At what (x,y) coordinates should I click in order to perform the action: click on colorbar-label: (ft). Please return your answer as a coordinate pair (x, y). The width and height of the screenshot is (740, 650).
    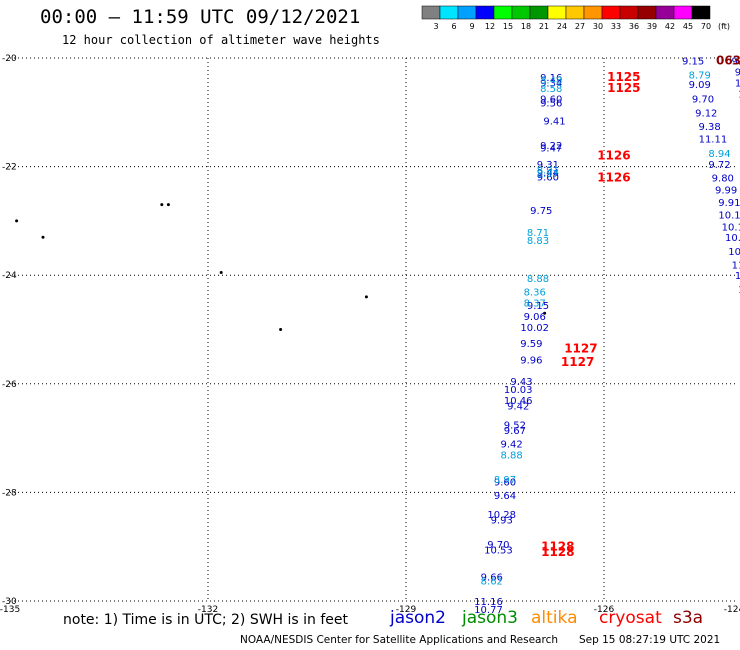
    Looking at the image, I should click on (724, 26).